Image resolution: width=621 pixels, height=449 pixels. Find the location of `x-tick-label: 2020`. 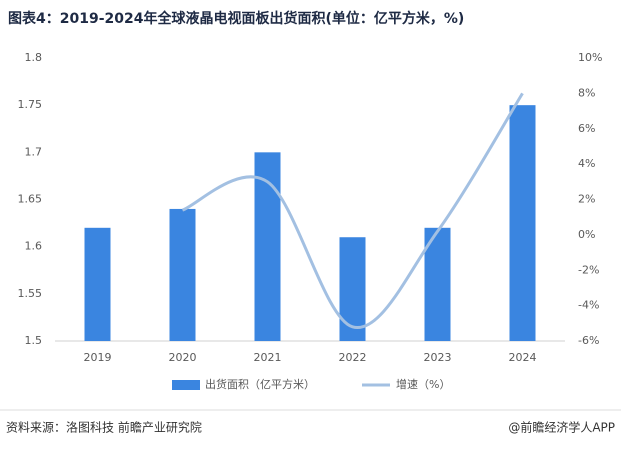

x-tick-label: 2020 is located at coordinates (183, 357).